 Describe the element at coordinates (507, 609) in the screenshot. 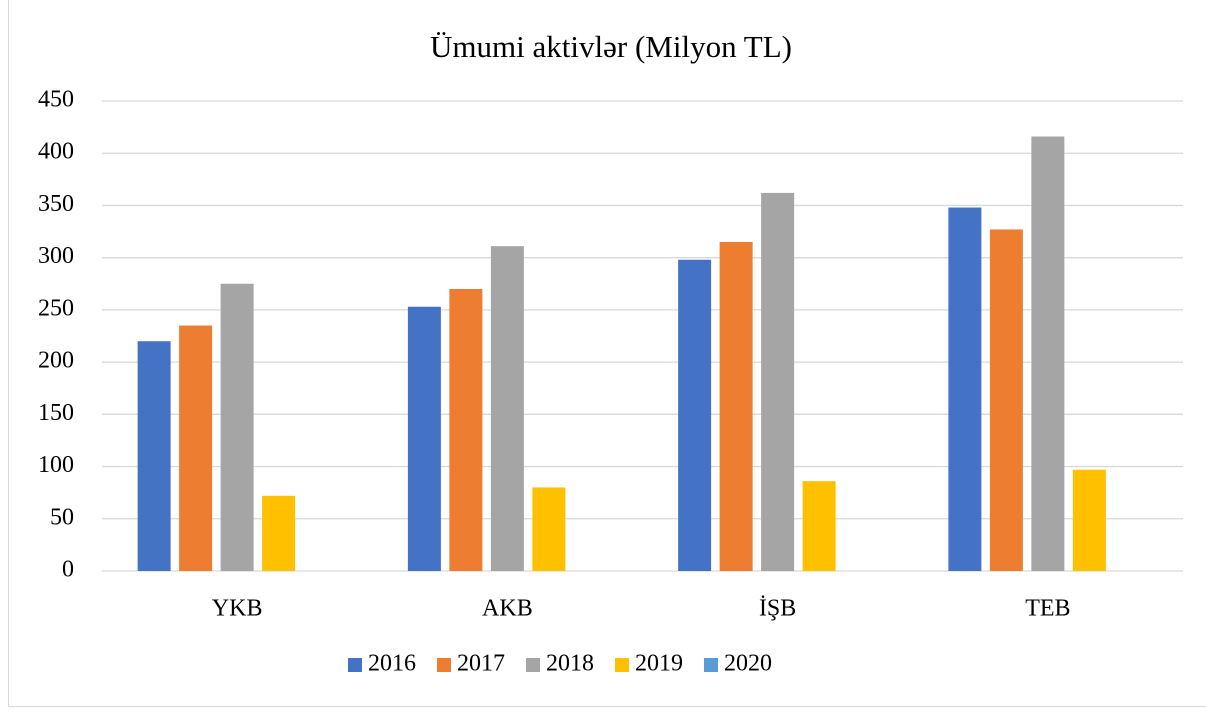

I see `x-tick-label: AKB` at that location.